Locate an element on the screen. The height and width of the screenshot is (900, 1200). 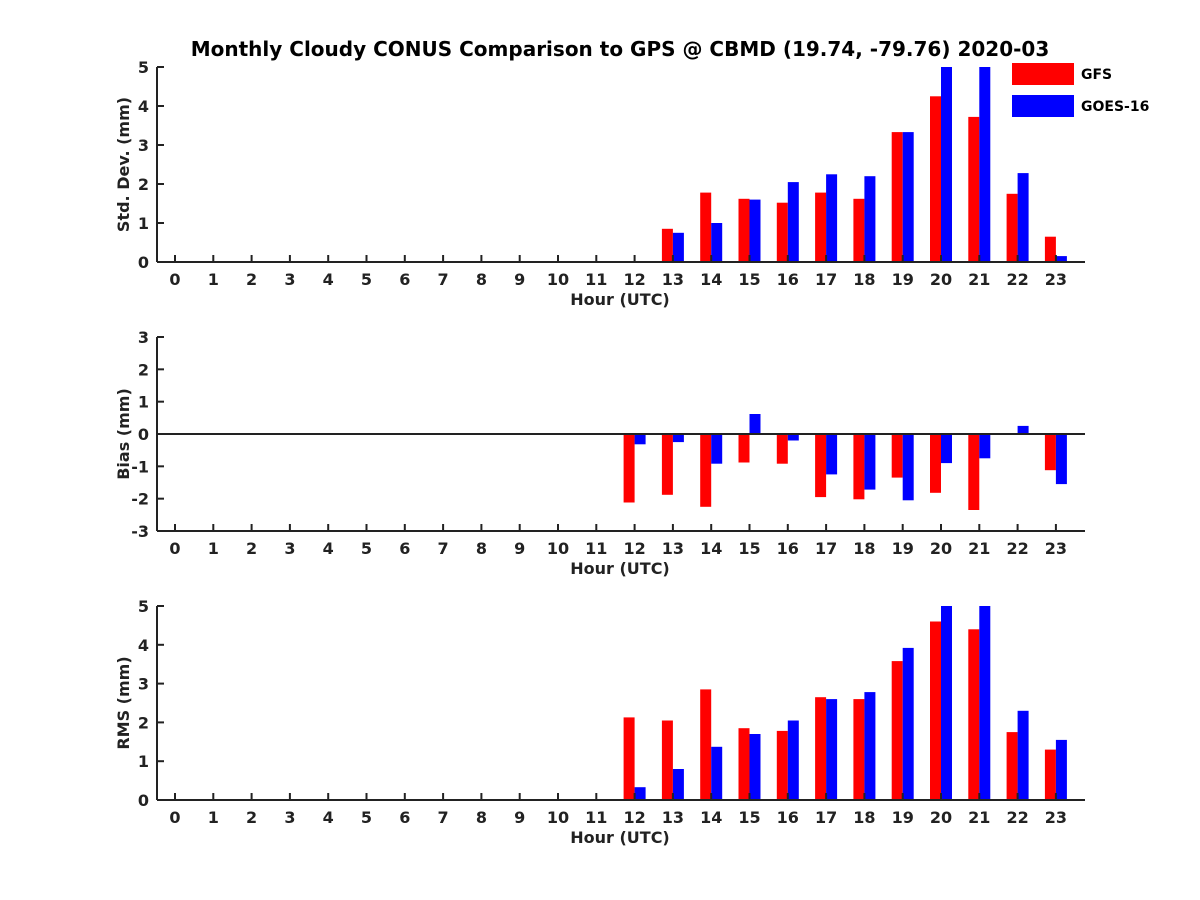
legend-label-goes-16: GOES-16 is located at coordinates (1115, 107).